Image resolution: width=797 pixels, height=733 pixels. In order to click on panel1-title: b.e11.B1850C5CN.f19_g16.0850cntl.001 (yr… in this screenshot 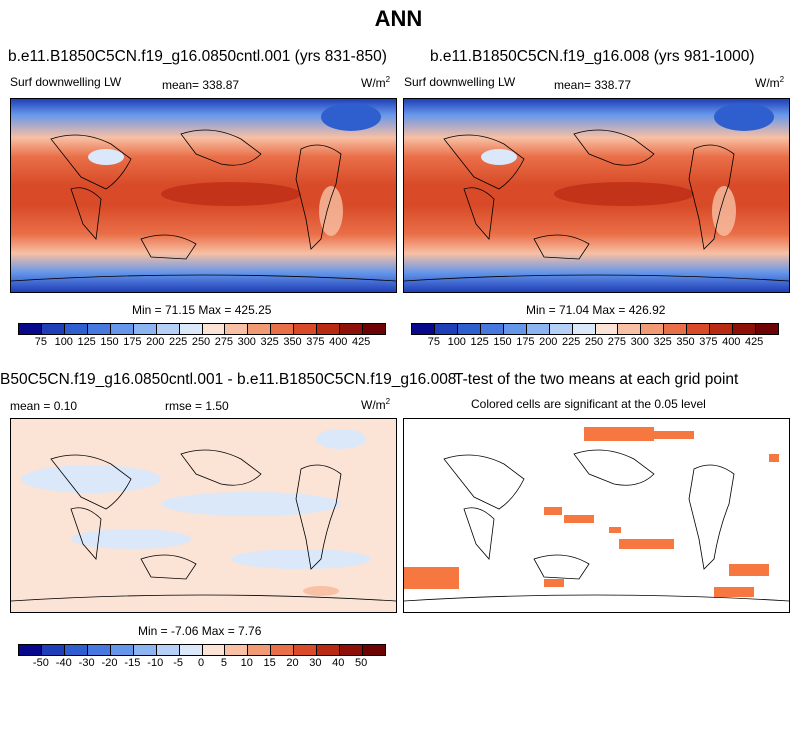, I will do `click(197, 56)`.